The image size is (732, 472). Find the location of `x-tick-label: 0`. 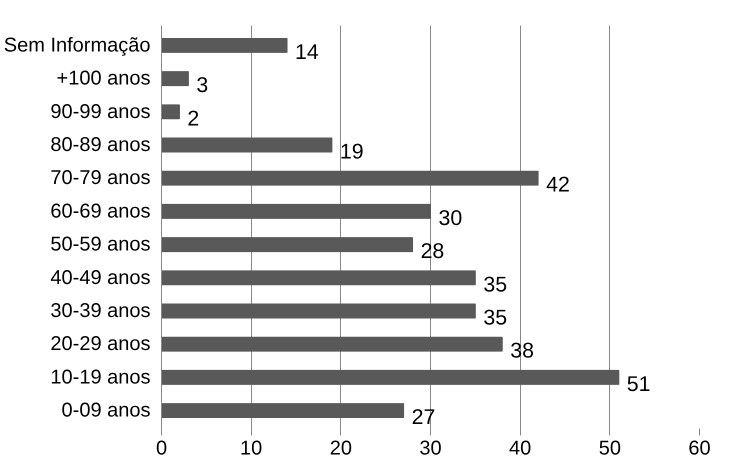

x-tick-label: 0 is located at coordinates (162, 449).